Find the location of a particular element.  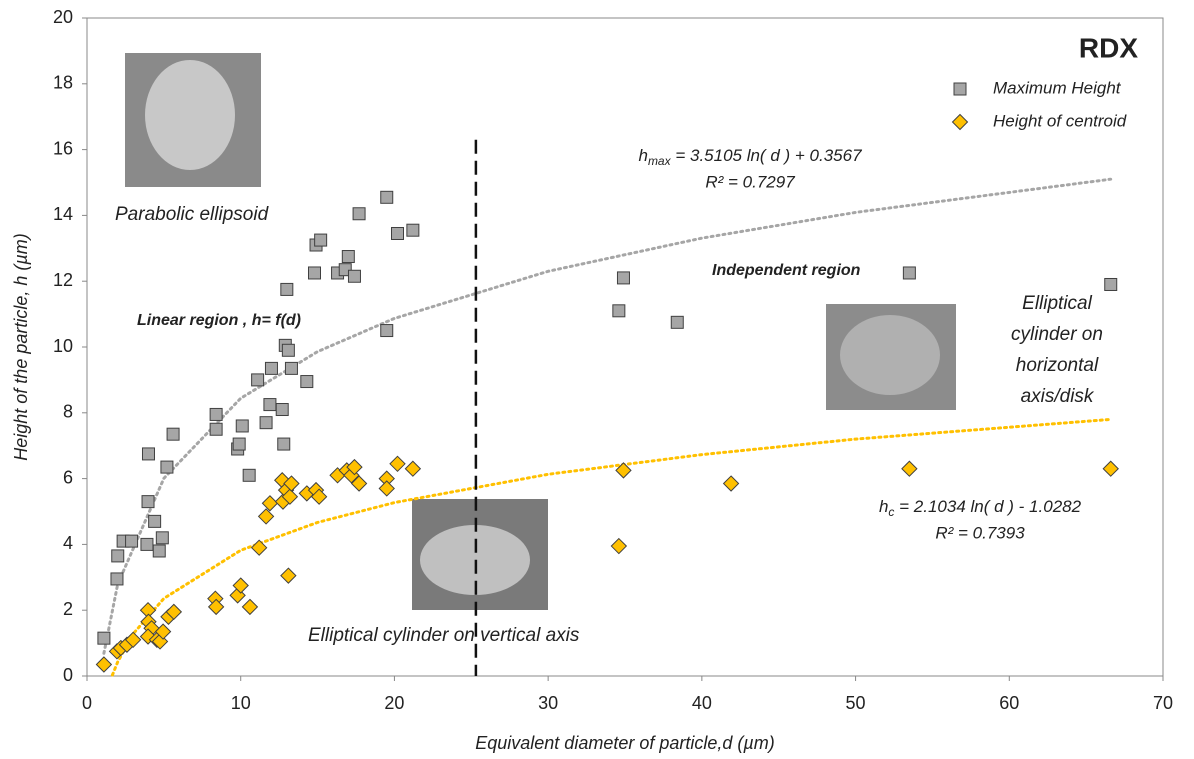

annotation: axis/disk is located at coordinates (1058, 396).